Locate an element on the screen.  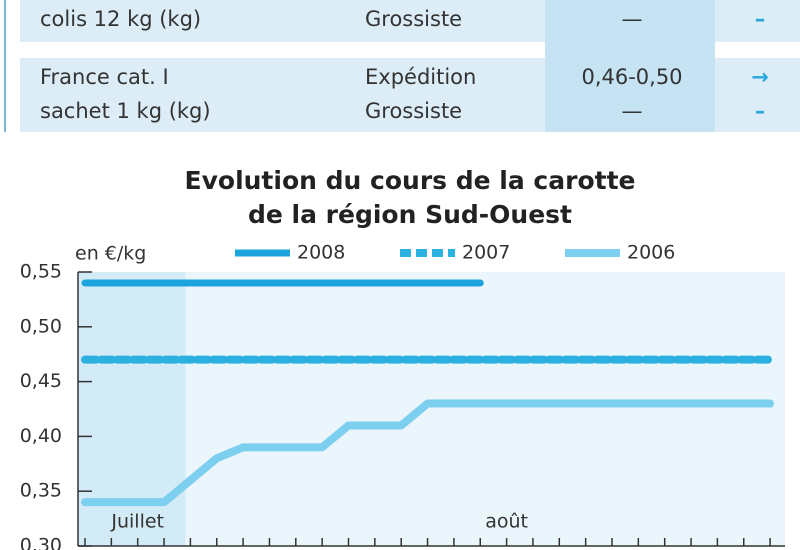
table-cell: Expédition is located at coordinates (420, 77).